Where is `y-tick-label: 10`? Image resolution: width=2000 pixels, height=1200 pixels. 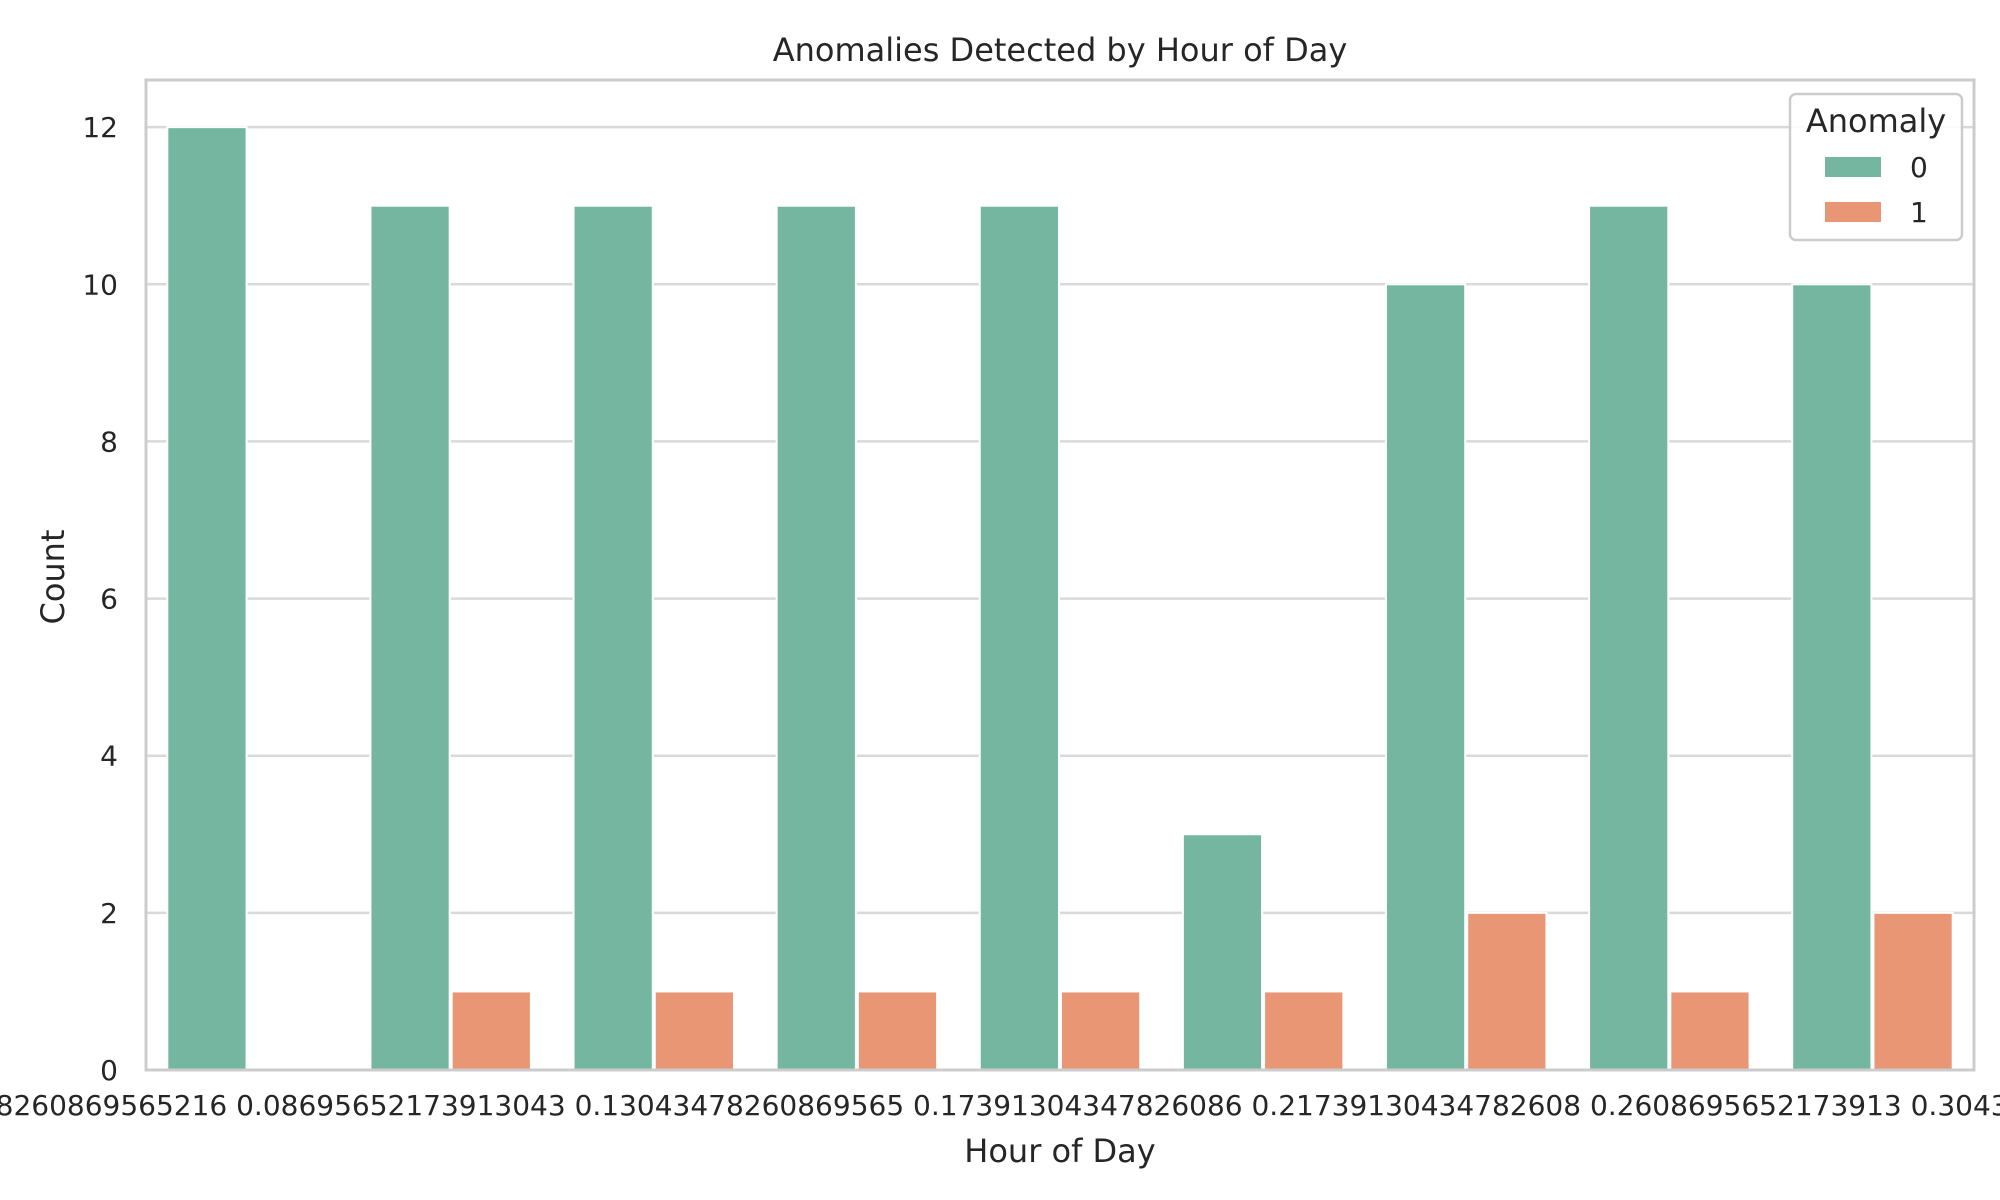 y-tick-label: 10 is located at coordinates (100, 284).